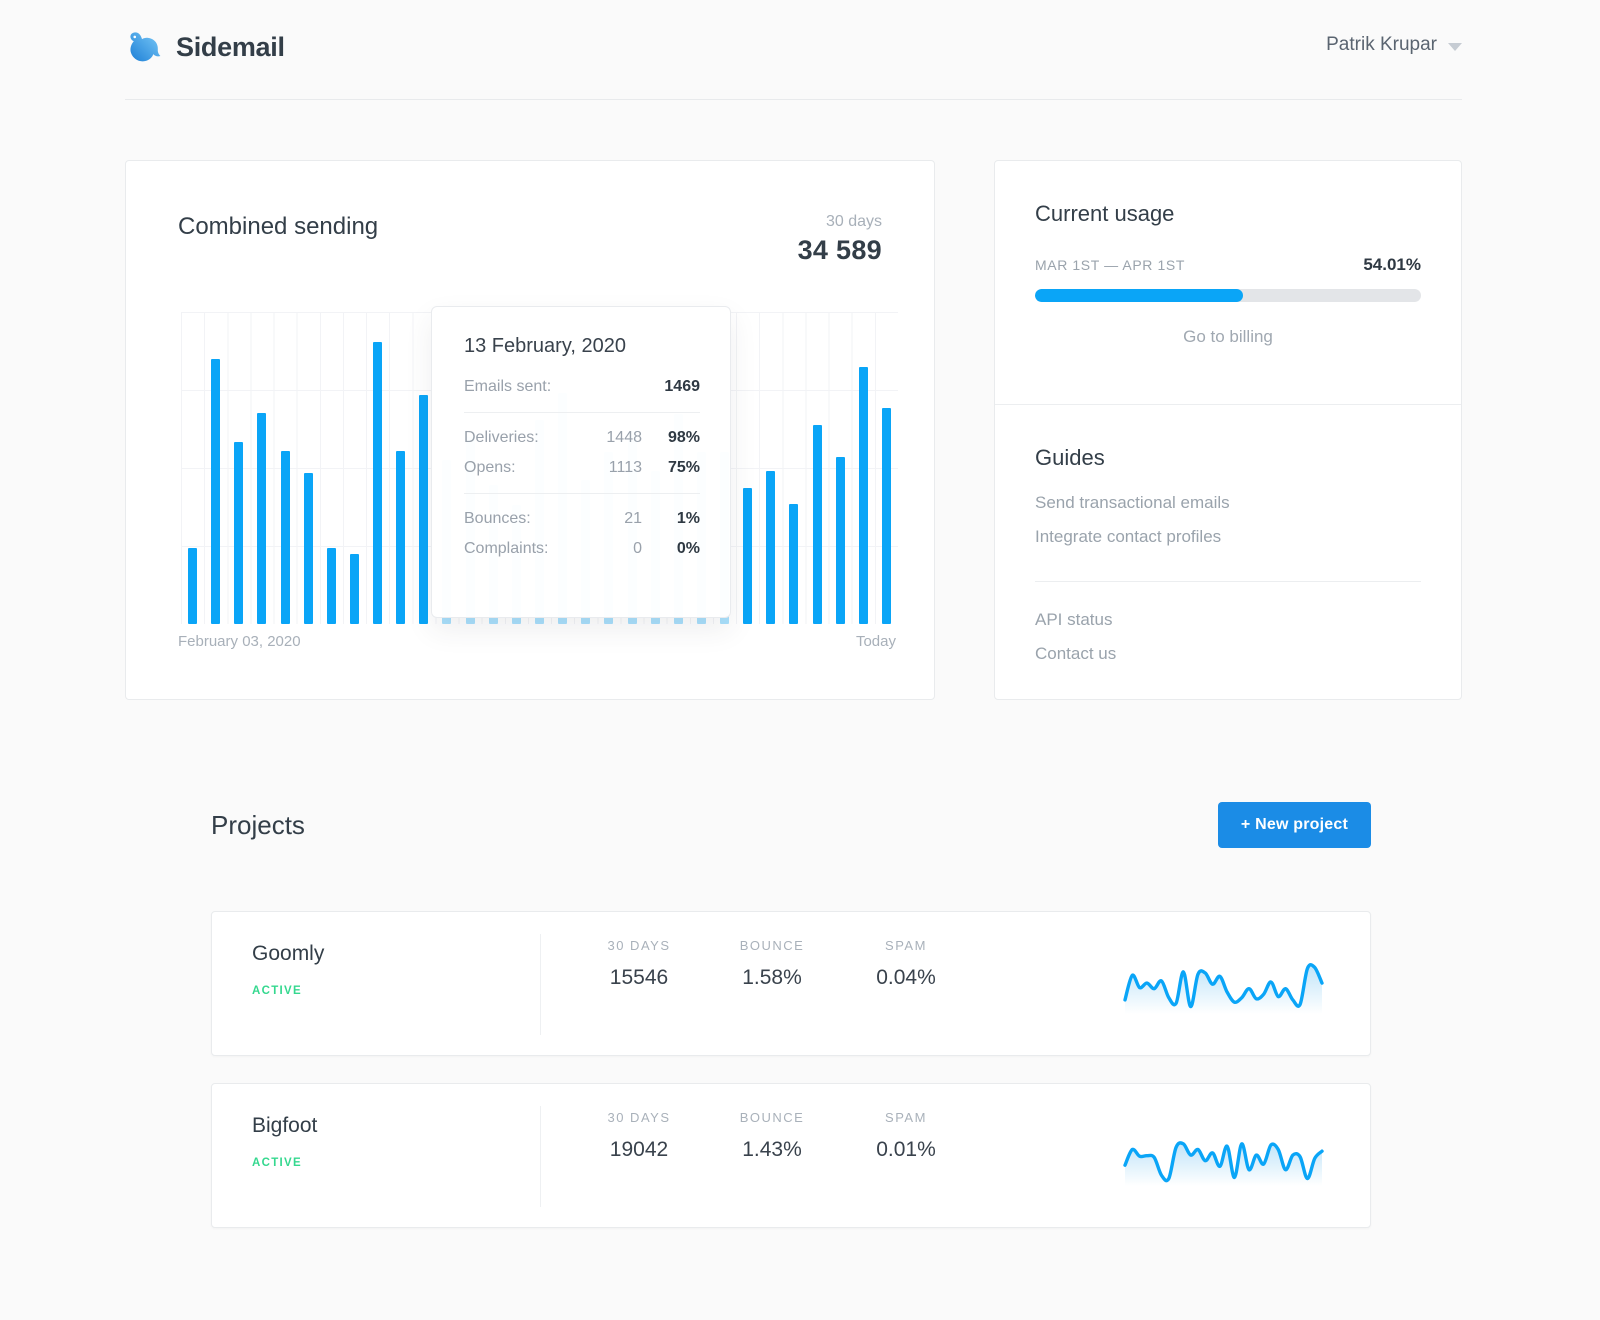 The image size is (1600, 1320). Describe the element at coordinates (1392, 264) in the screenshot. I see `usage-percent: 54.01%` at that location.